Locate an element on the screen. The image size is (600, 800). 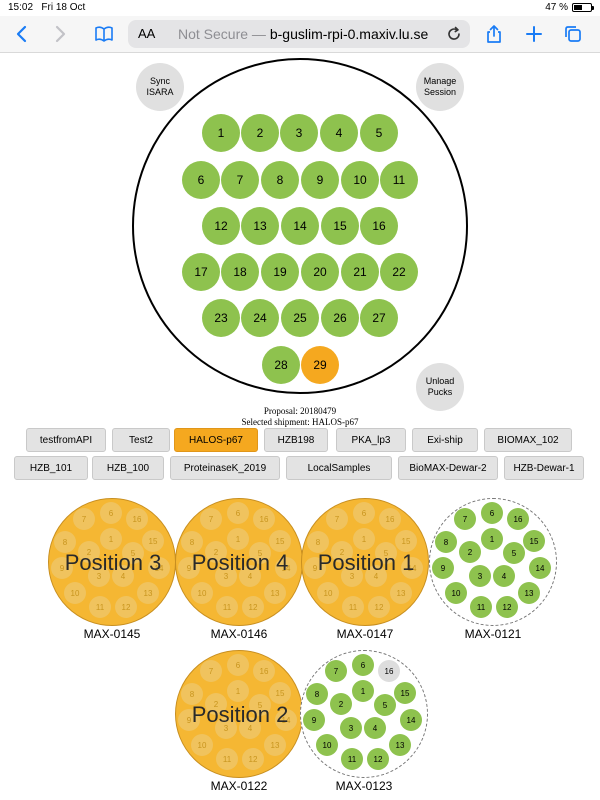
dewar-slot-17: 17 is located at coordinates (201, 272).